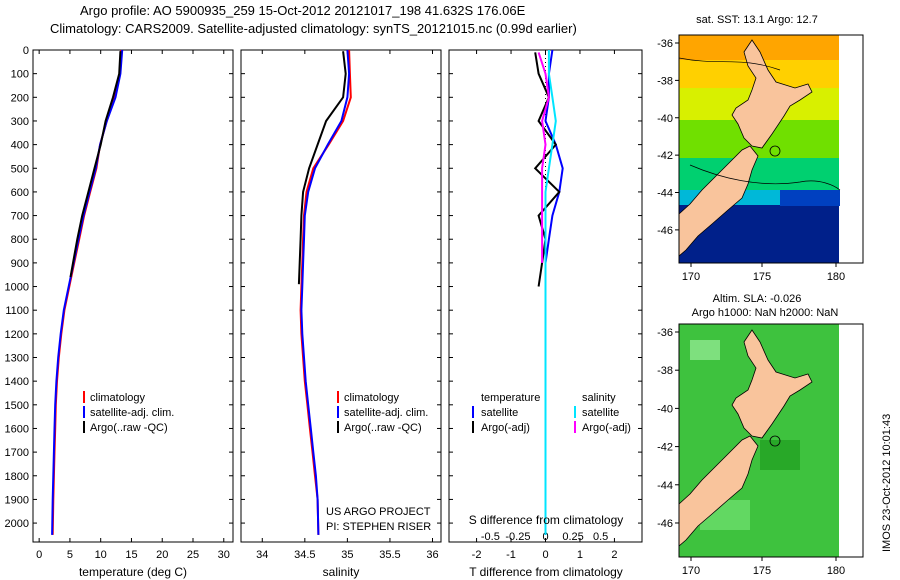 The image size is (900, 580). I want to click on x-tick-label: 10, so click(101, 555).